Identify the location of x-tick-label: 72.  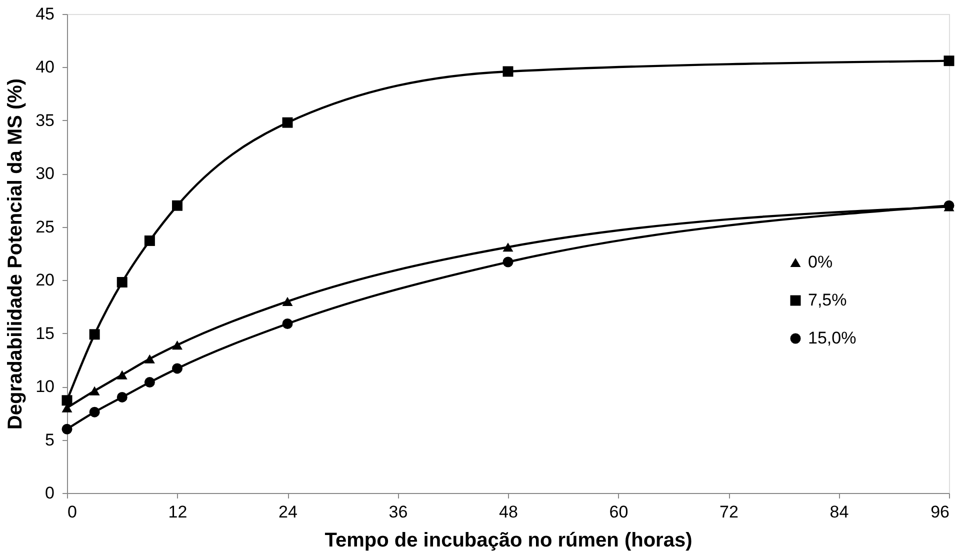
(729, 512).